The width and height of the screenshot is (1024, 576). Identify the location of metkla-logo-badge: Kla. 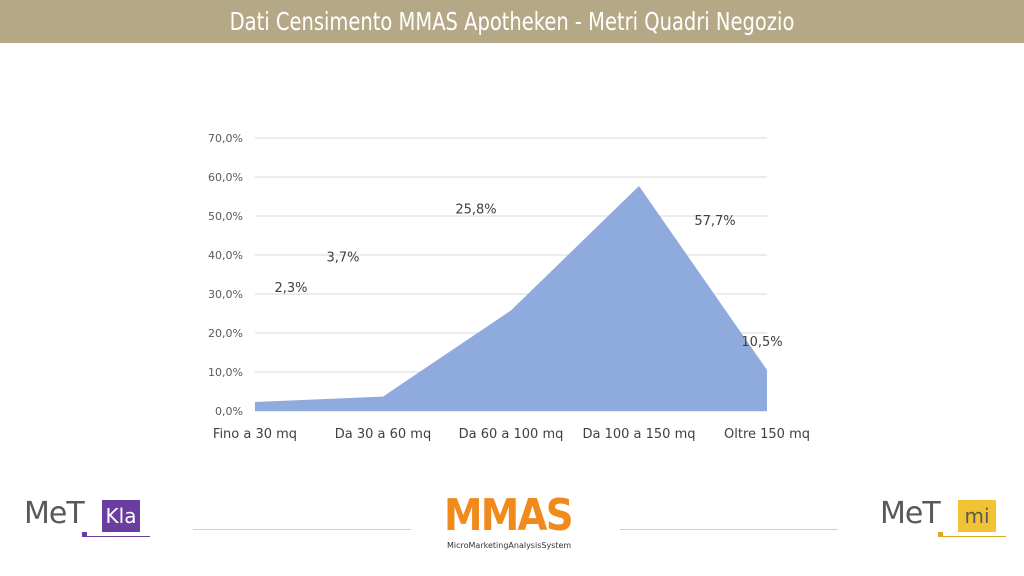
(121, 516).